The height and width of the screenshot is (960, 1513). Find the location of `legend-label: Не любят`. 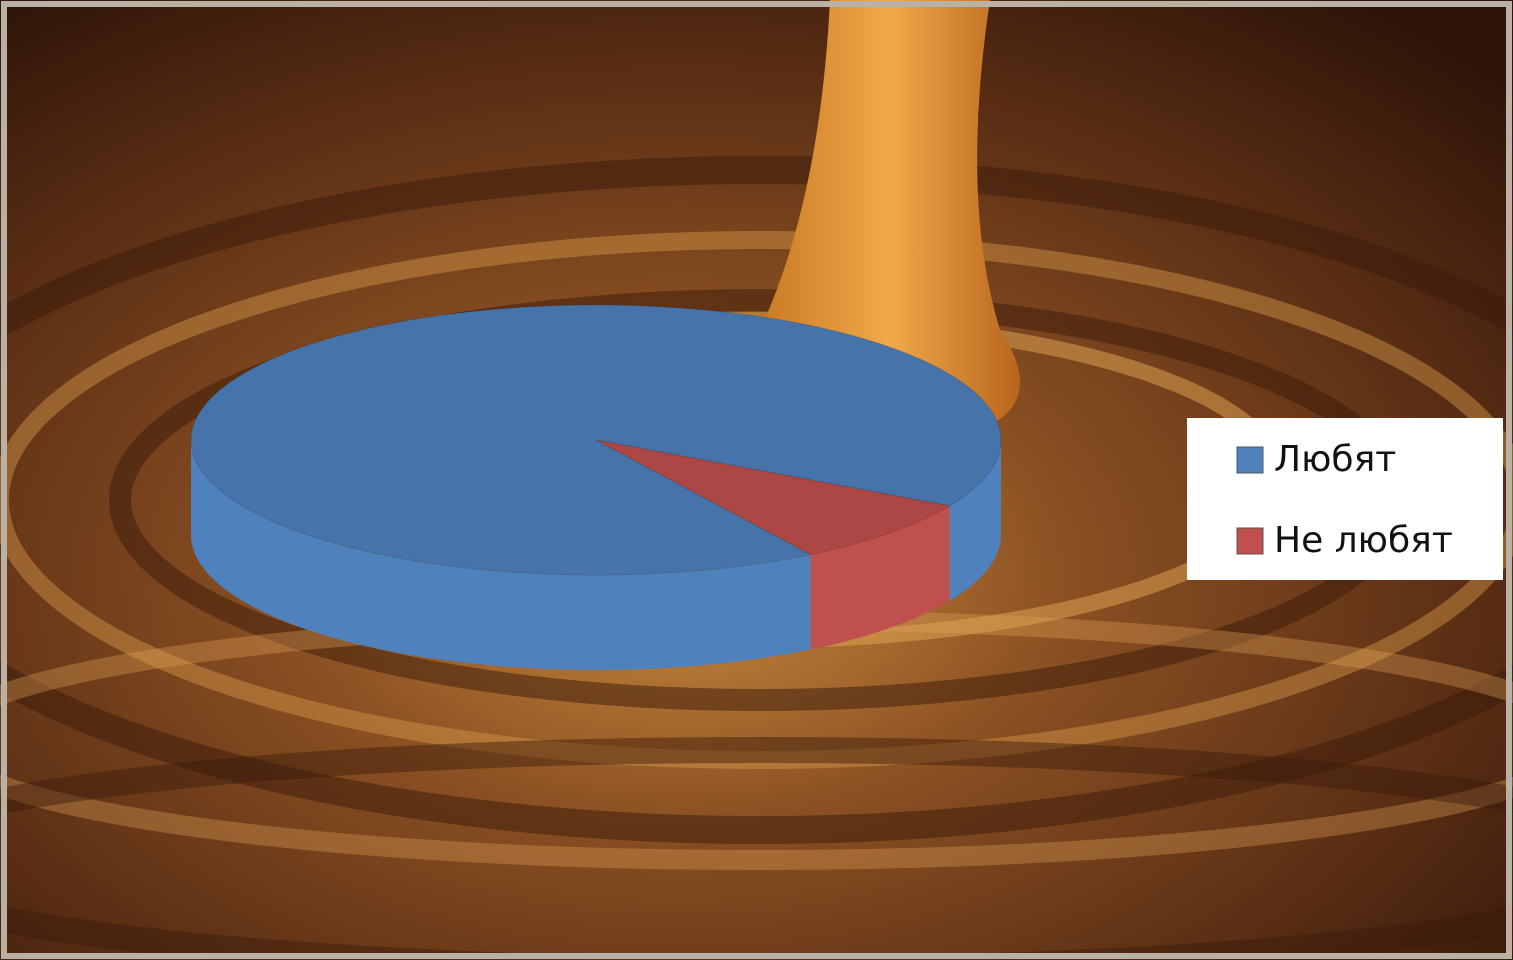

legend-label: Не любят is located at coordinates (1363, 540).